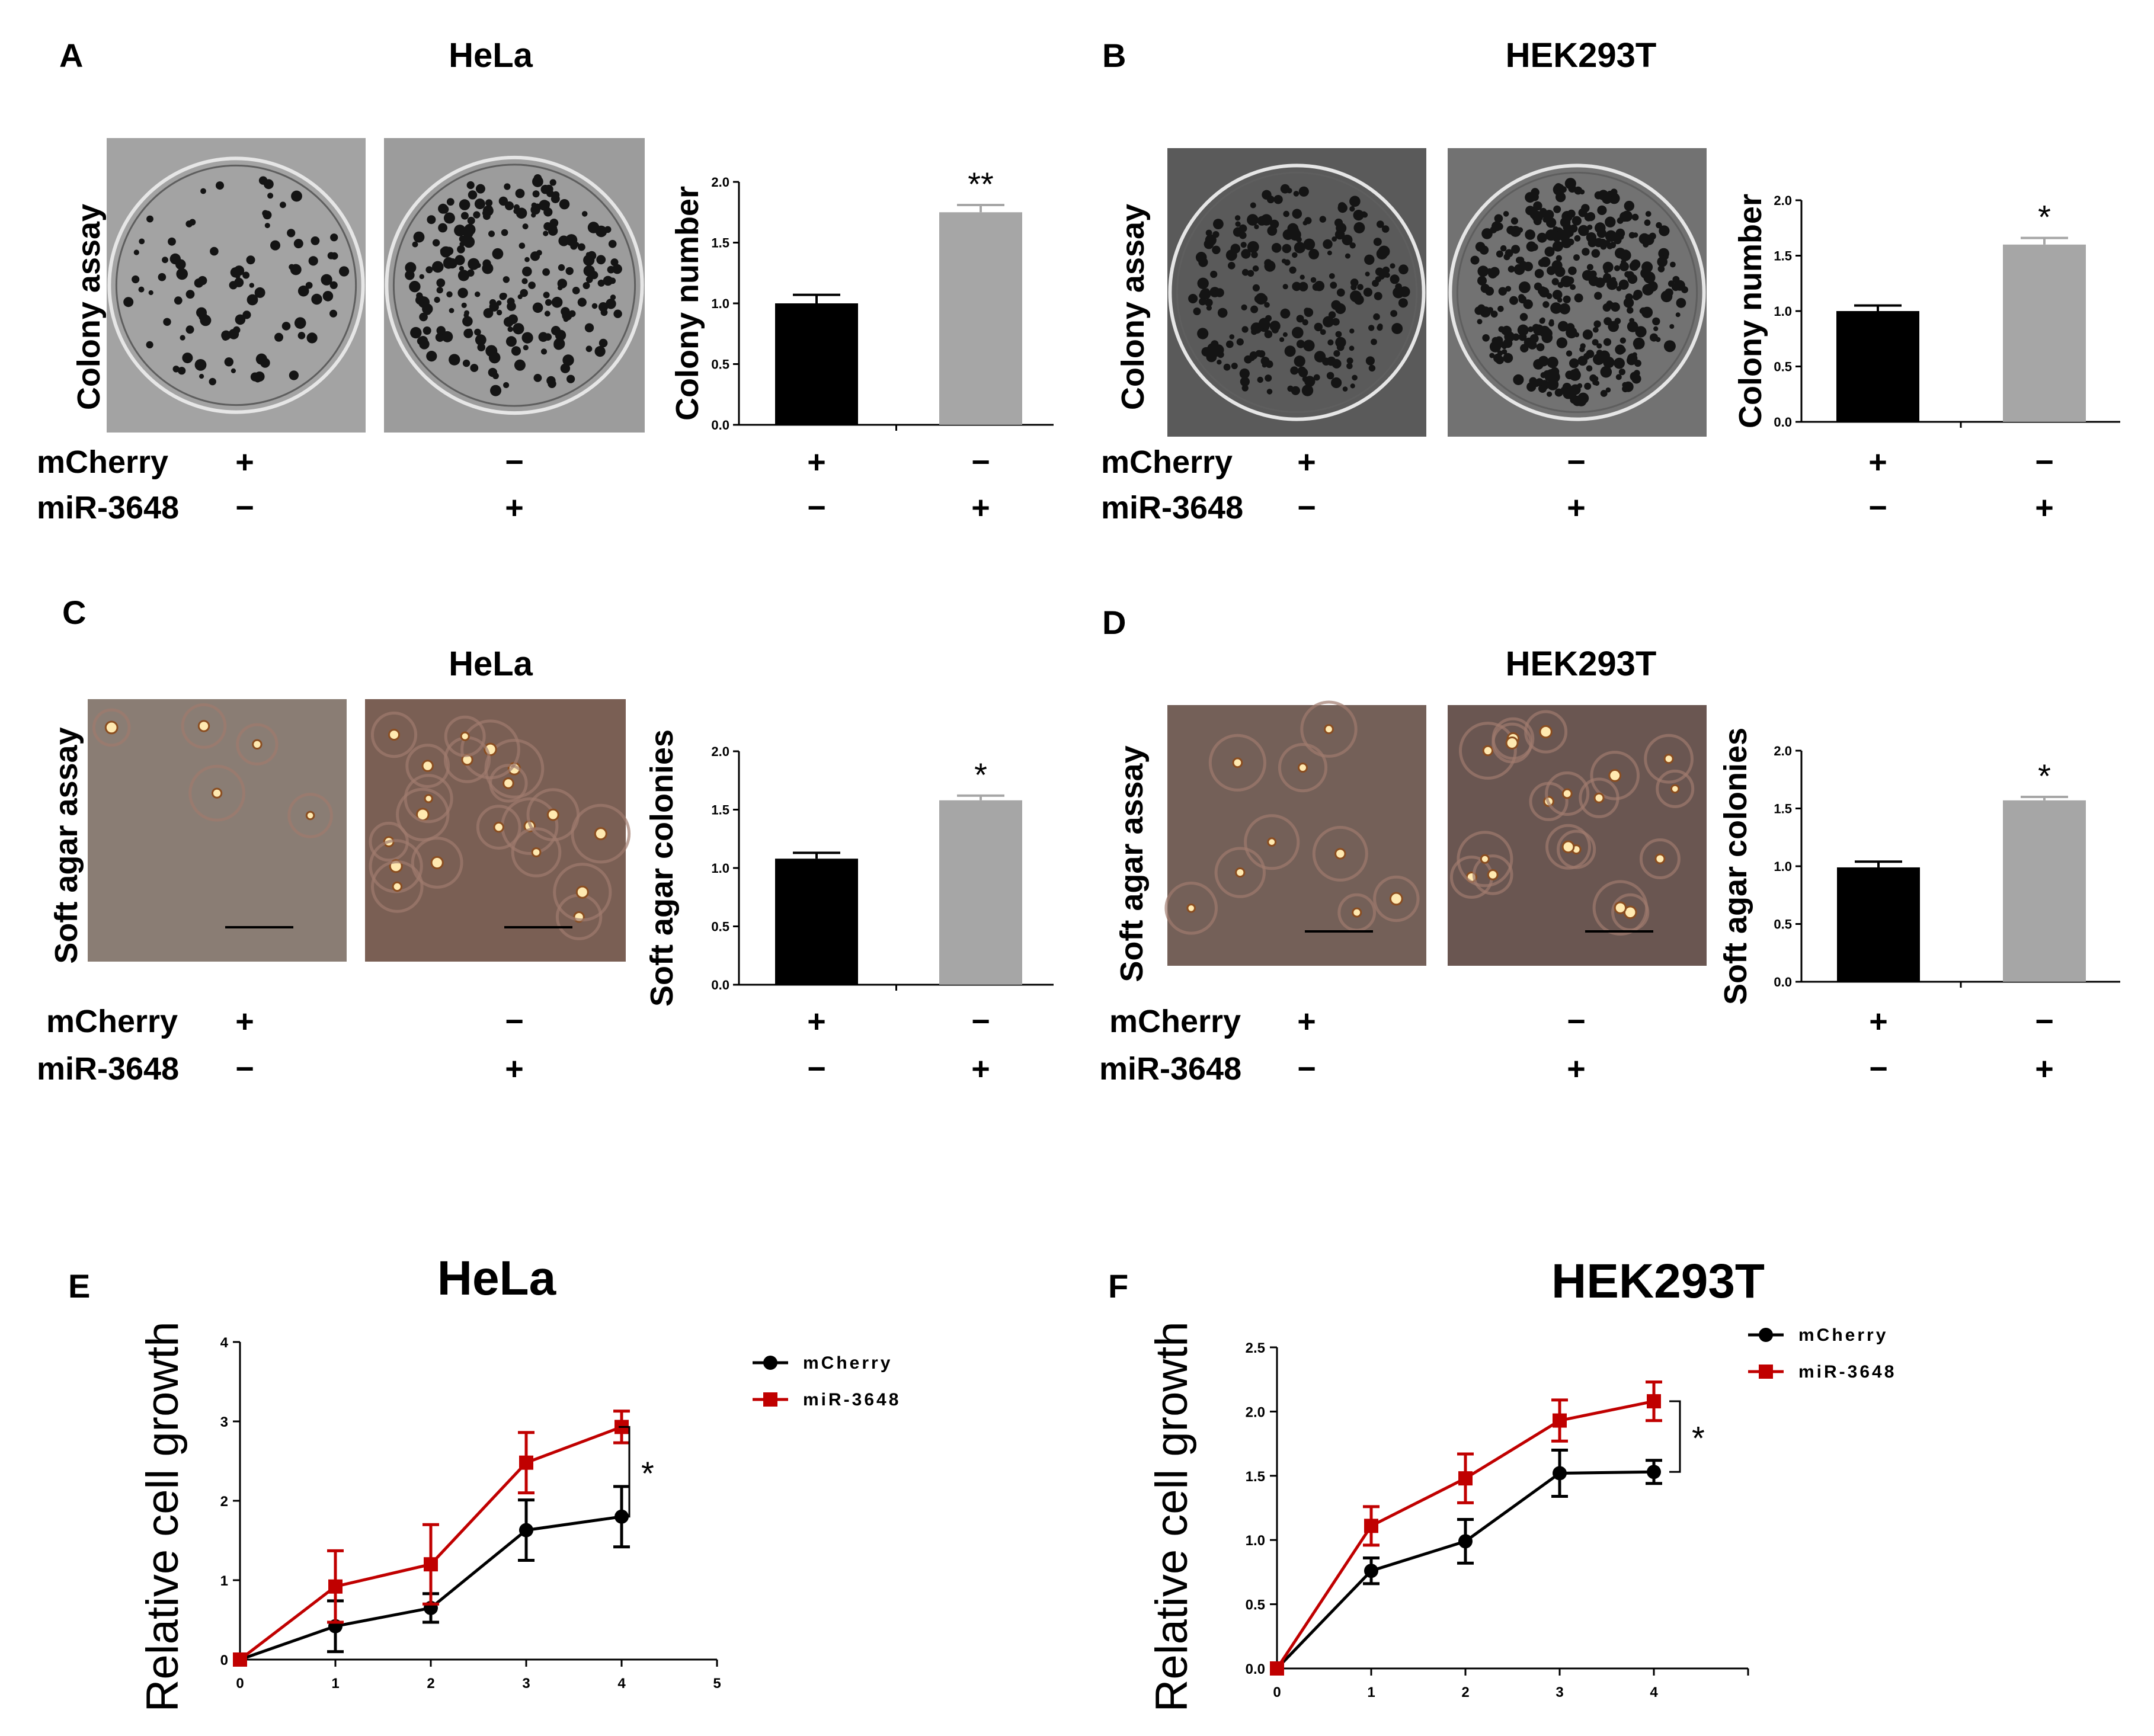 The image size is (2154, 1736). Describe the element at coordinates (102, 462) in the screenshot. I see `row-label-mcherry: mCherry` at that location.